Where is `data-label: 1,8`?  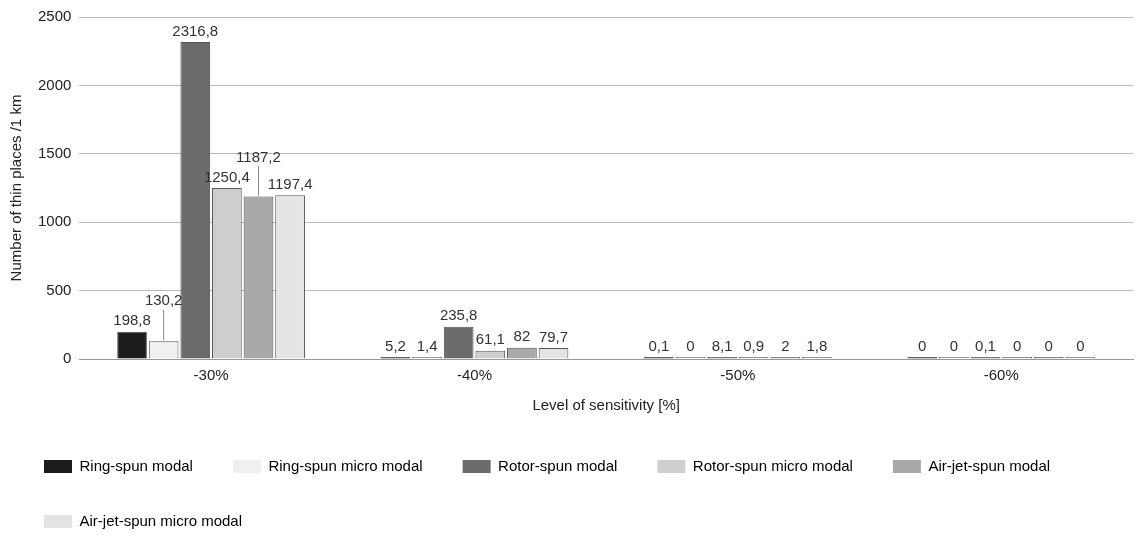
data-label: 1,8 is located at coordinates (817, 345).